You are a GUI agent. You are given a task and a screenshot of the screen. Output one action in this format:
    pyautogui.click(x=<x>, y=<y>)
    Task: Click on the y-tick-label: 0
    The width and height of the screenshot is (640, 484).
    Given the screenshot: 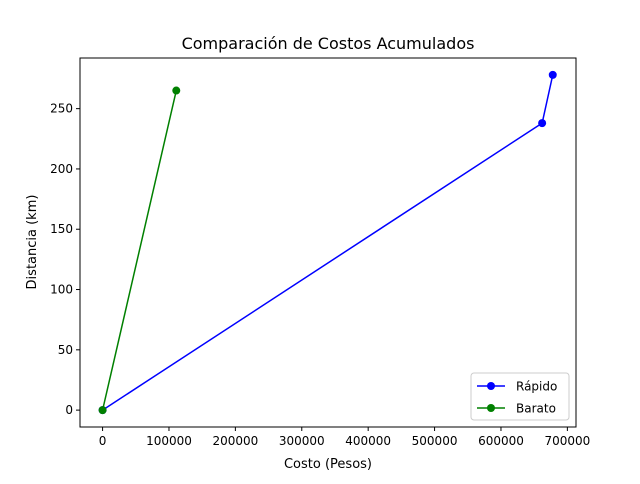 What is the action you would take?
    pyautogui.click(x=69, y=410)
    